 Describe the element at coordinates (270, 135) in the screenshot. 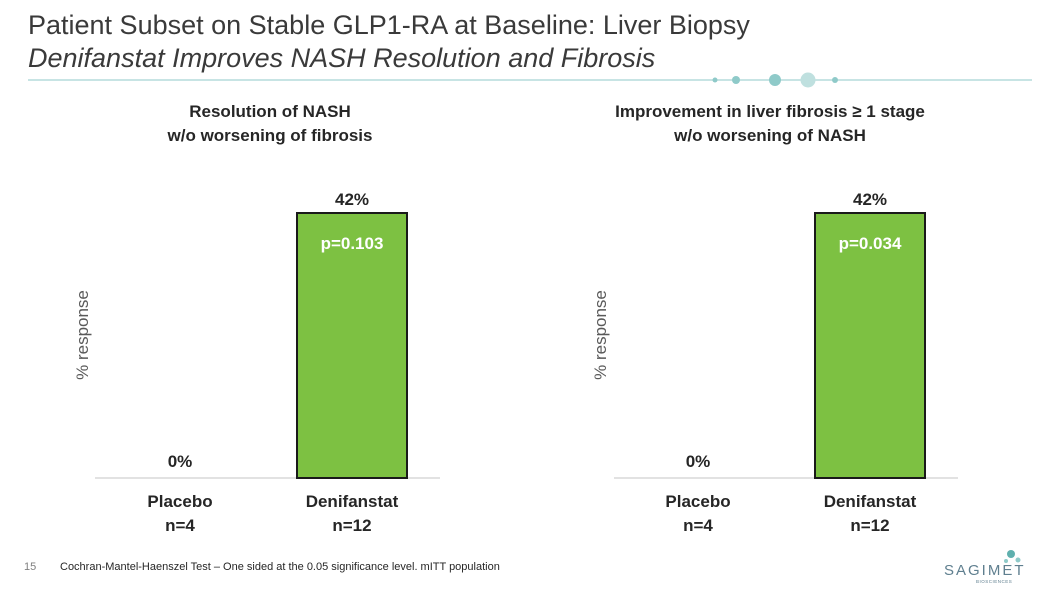

I see `chart-title-line2: w/o worsening of fibrosis` at that location.